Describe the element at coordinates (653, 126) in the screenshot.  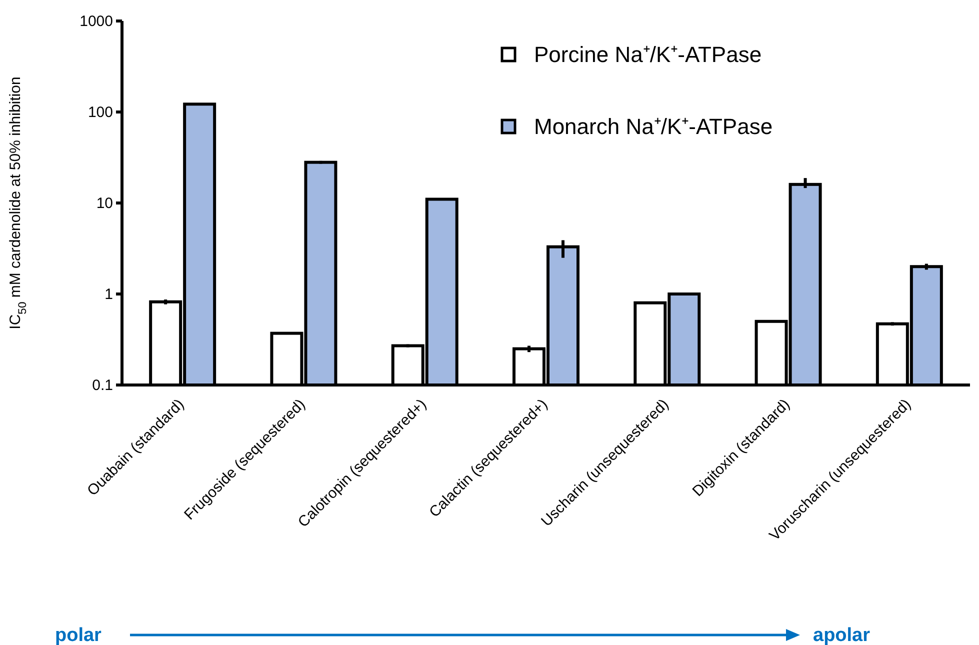
I see `legend-label: Monarch Na⁺/K⁺-ATPase` at that location.